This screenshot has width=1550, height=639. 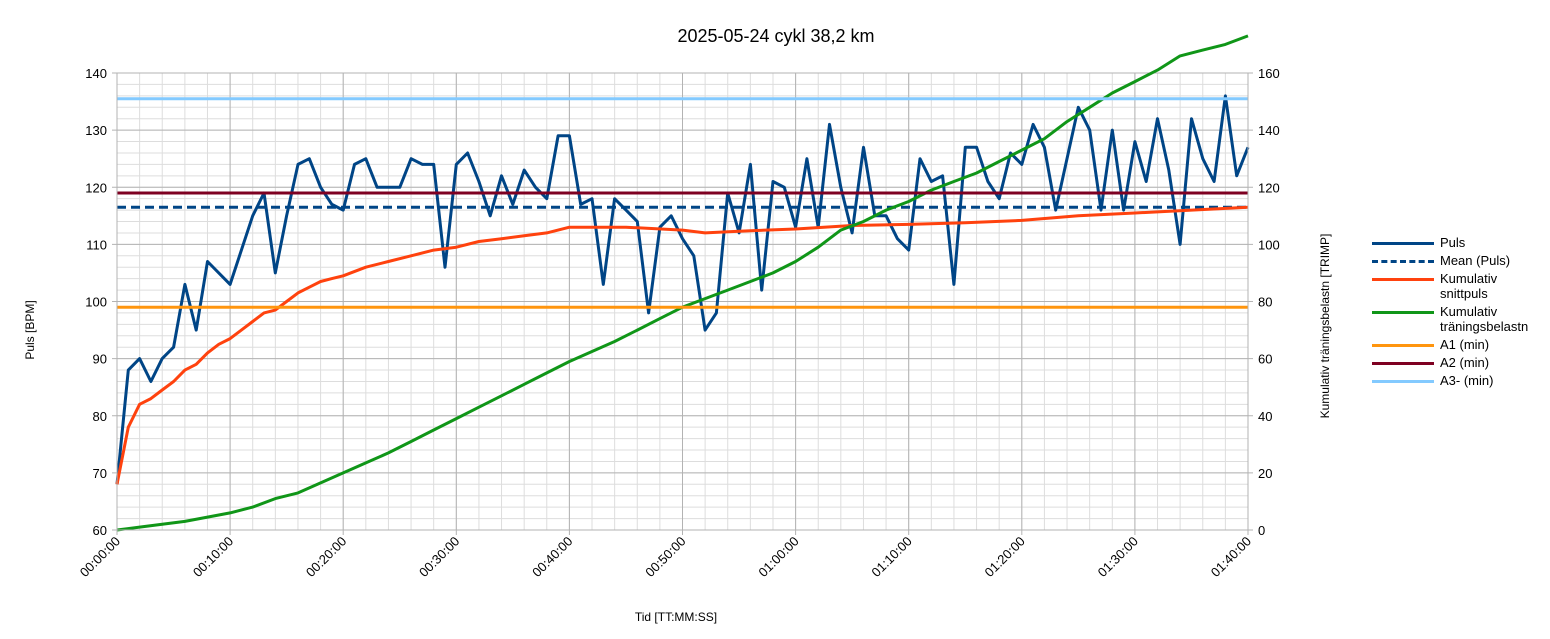 What do you see at coordinates (676, 617) in the screenshot?
I see `x-axis-label: Tid [TT:MM:SS]` at bounding box center [676, 617].